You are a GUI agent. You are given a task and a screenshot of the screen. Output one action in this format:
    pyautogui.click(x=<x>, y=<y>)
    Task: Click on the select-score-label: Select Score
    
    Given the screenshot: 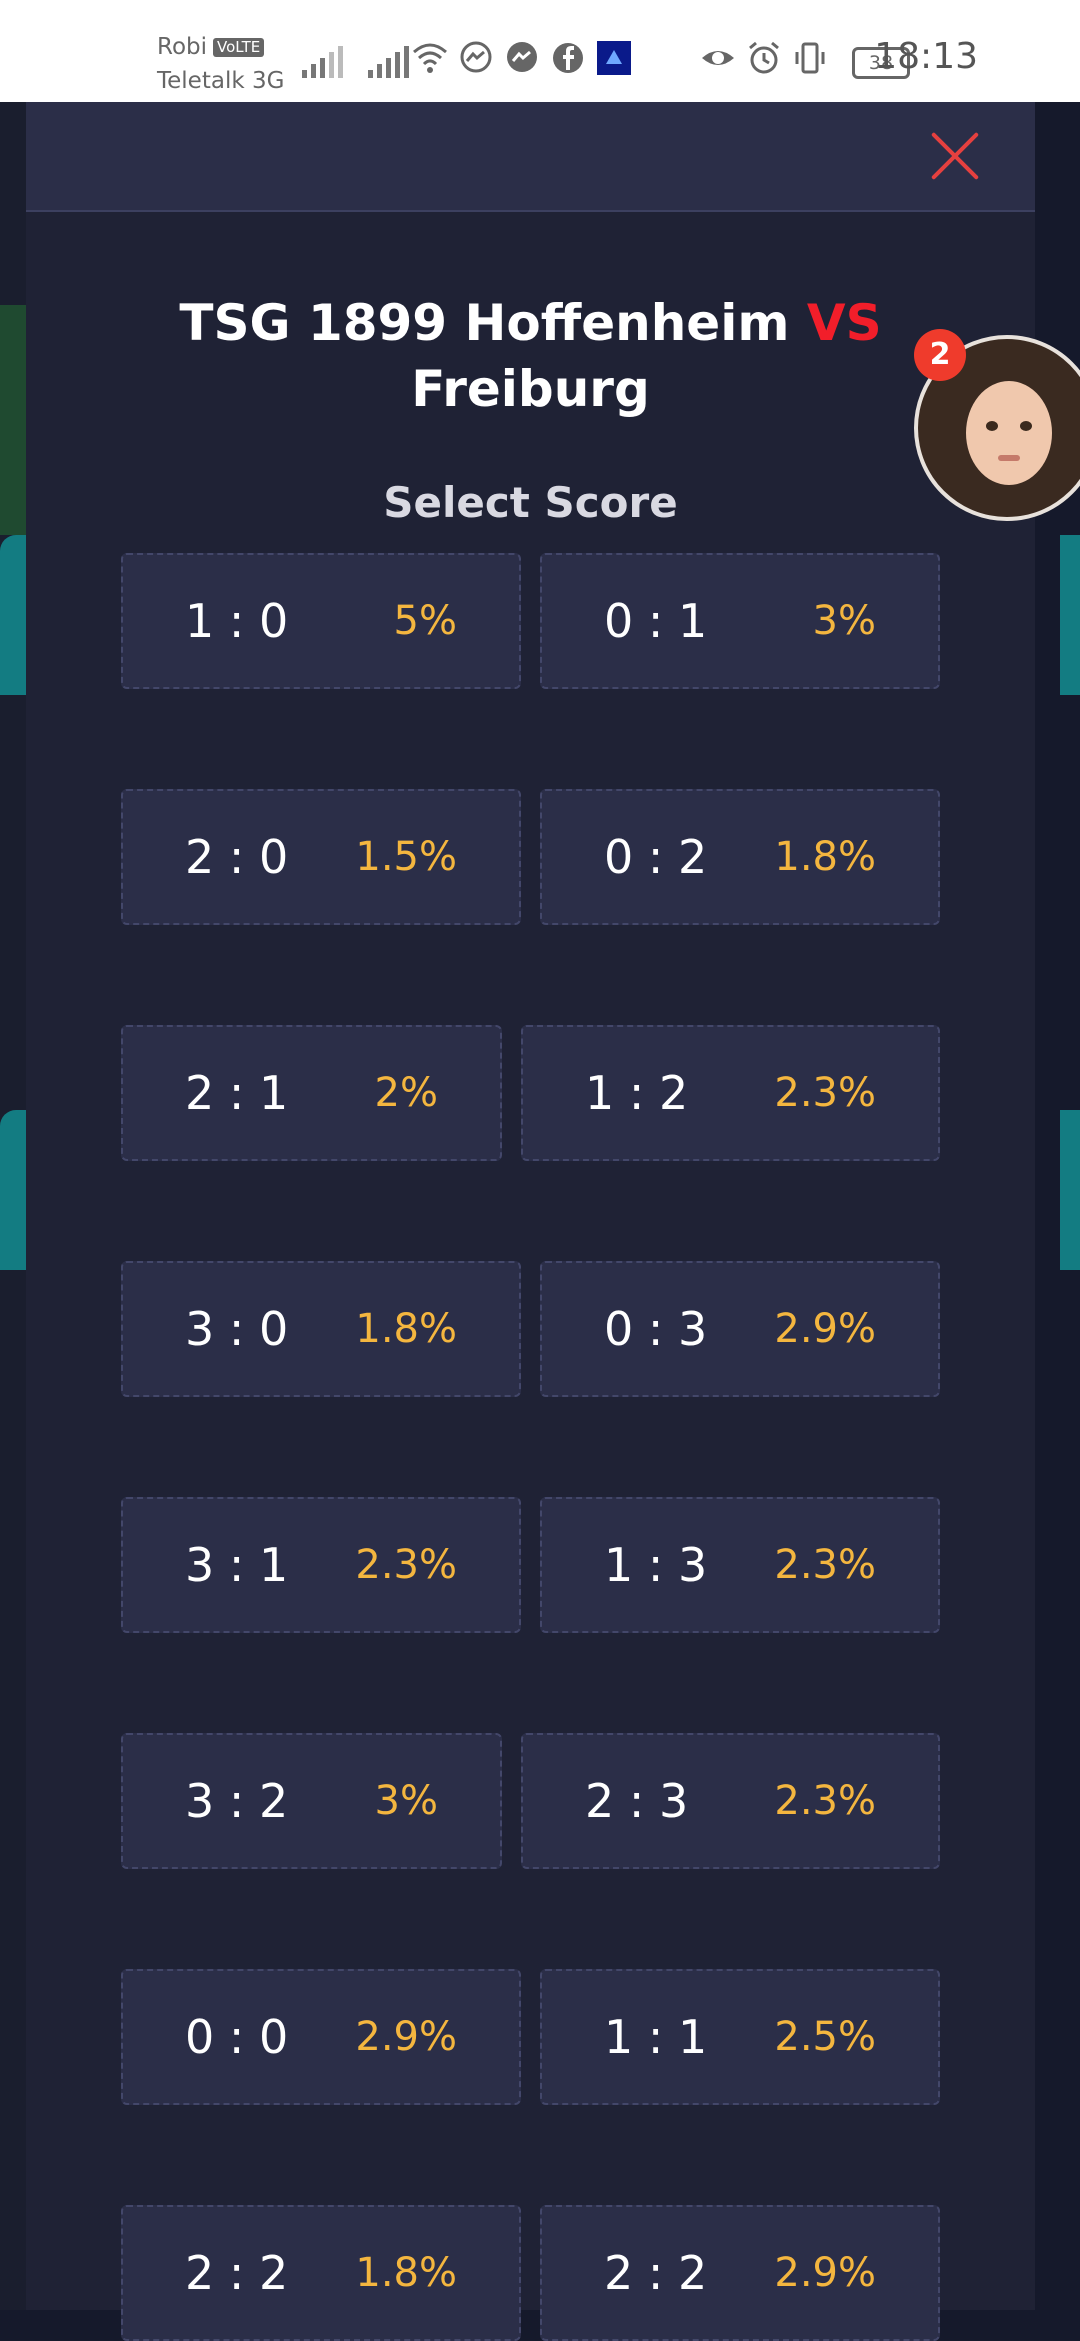 What is the action you would take?
    pyautogui.click(x=530, y=502)
    